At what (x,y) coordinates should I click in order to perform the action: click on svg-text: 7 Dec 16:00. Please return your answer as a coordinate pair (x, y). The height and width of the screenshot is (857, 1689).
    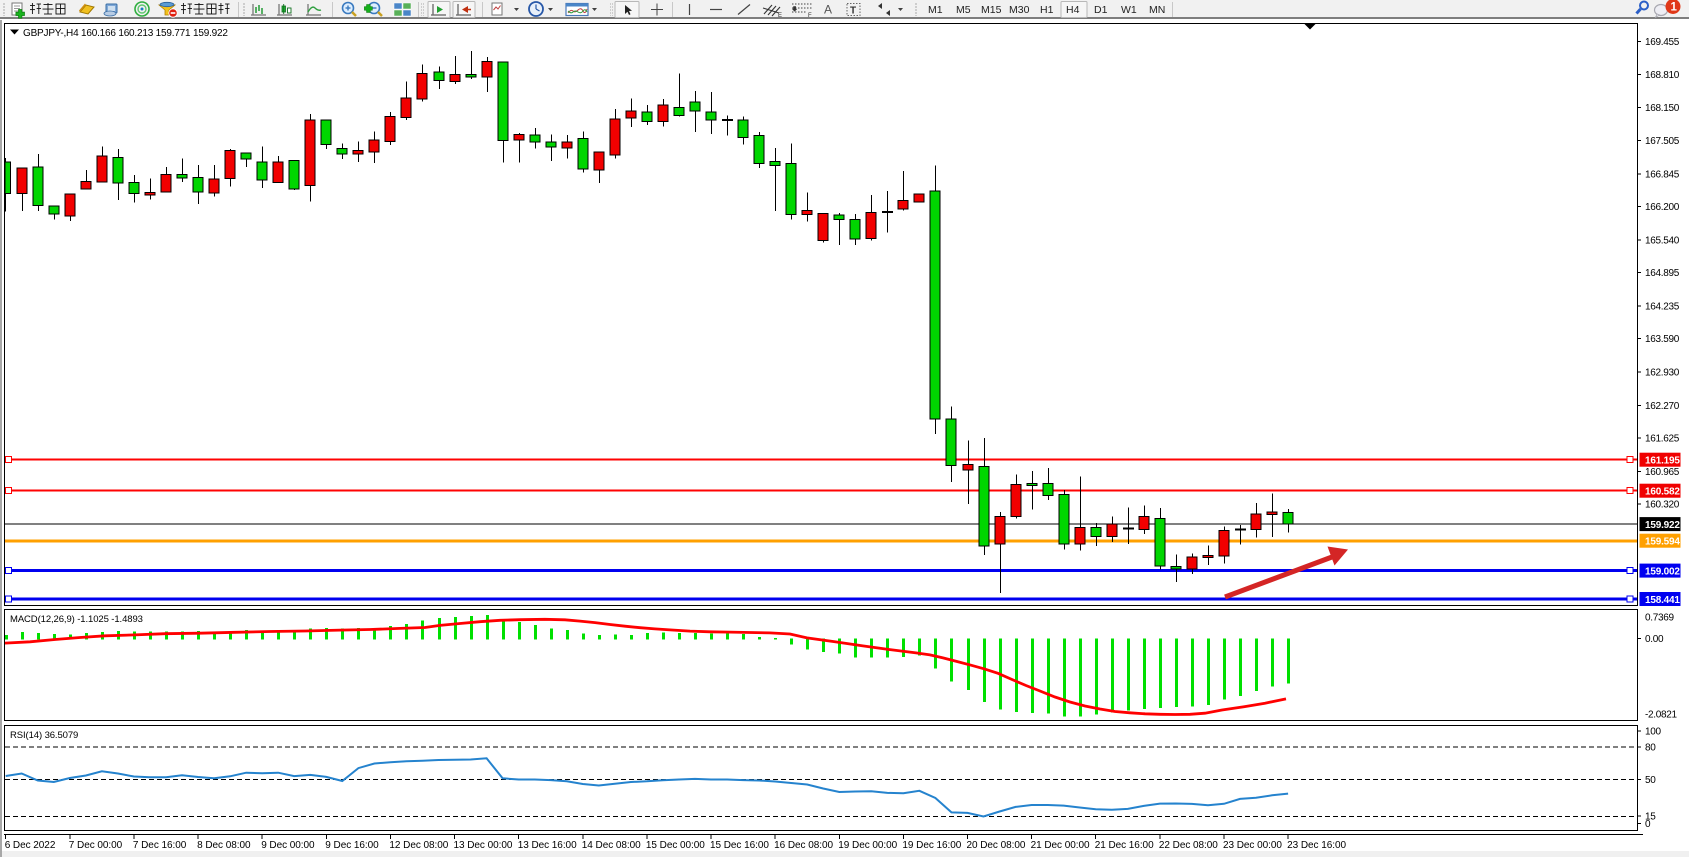
    Looking at the image, I should click on (160, 845).